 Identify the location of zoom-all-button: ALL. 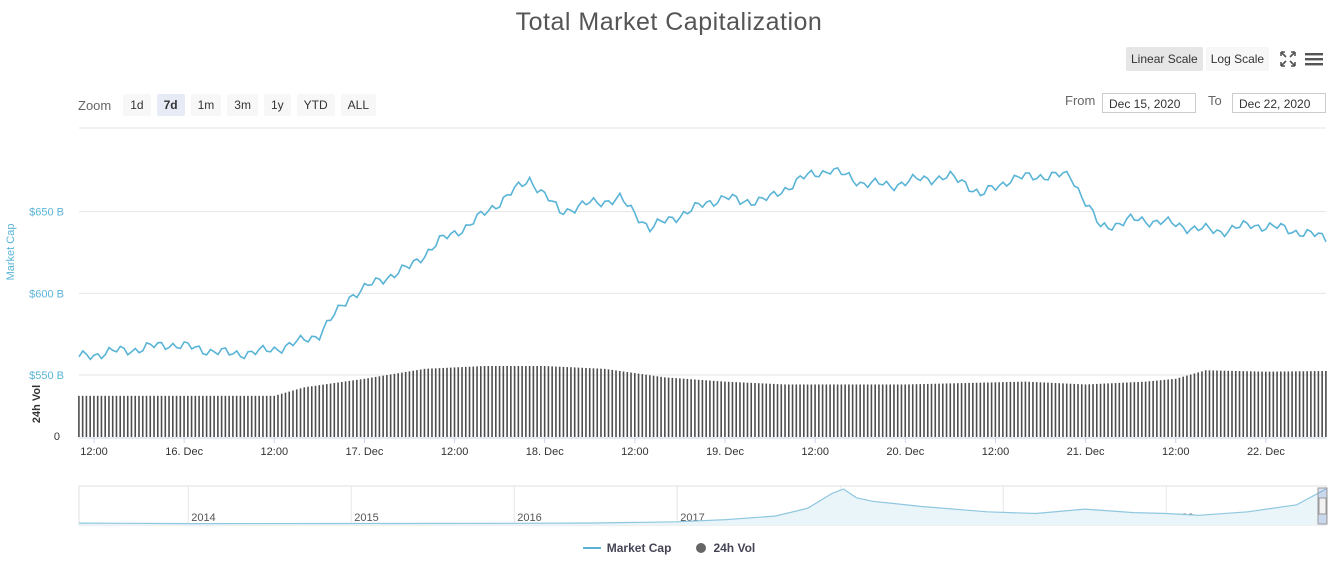
(358, 105).